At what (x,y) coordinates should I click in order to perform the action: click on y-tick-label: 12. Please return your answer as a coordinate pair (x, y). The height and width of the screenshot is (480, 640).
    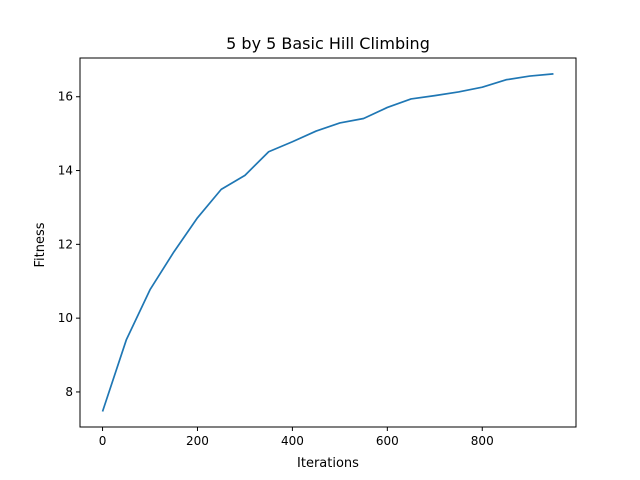
    Looking at the image, I should click on (65, 244).